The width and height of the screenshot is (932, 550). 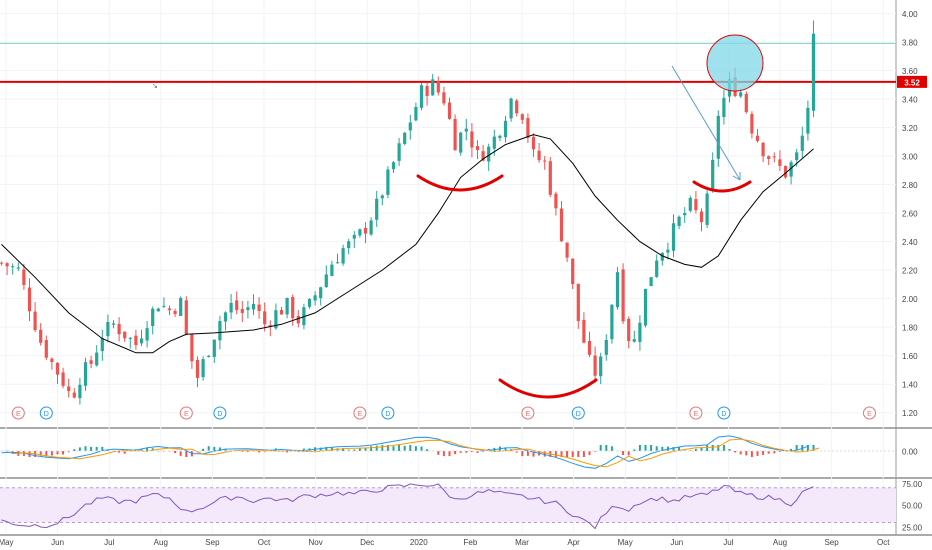 I want to click on x-tick-label: Mar, so click(x=522, y=542).